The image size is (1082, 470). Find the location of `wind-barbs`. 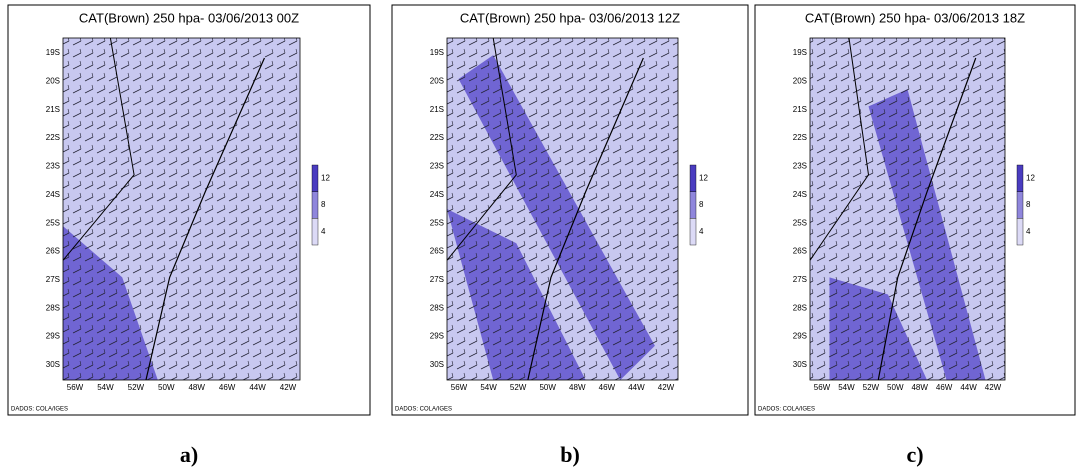

wind-barbs is located at coordinates (907, 209).